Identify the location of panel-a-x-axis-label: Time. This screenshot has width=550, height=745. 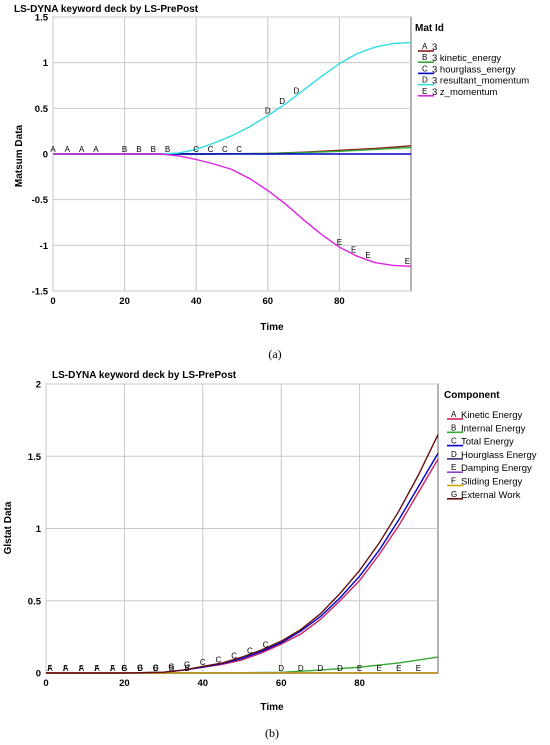
(272, 327).